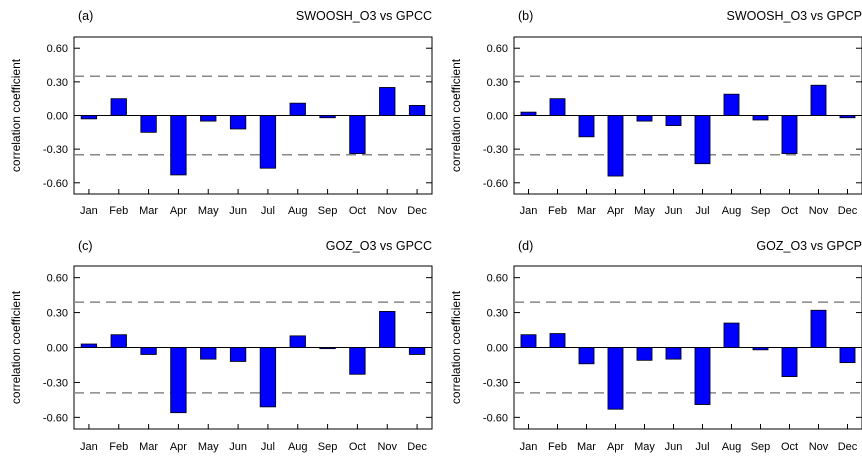 This screenshot has width=862, height=466. Describe the element at coordinates (525, 16) in the screenshot. I see `panel-label: (b)` at that location.